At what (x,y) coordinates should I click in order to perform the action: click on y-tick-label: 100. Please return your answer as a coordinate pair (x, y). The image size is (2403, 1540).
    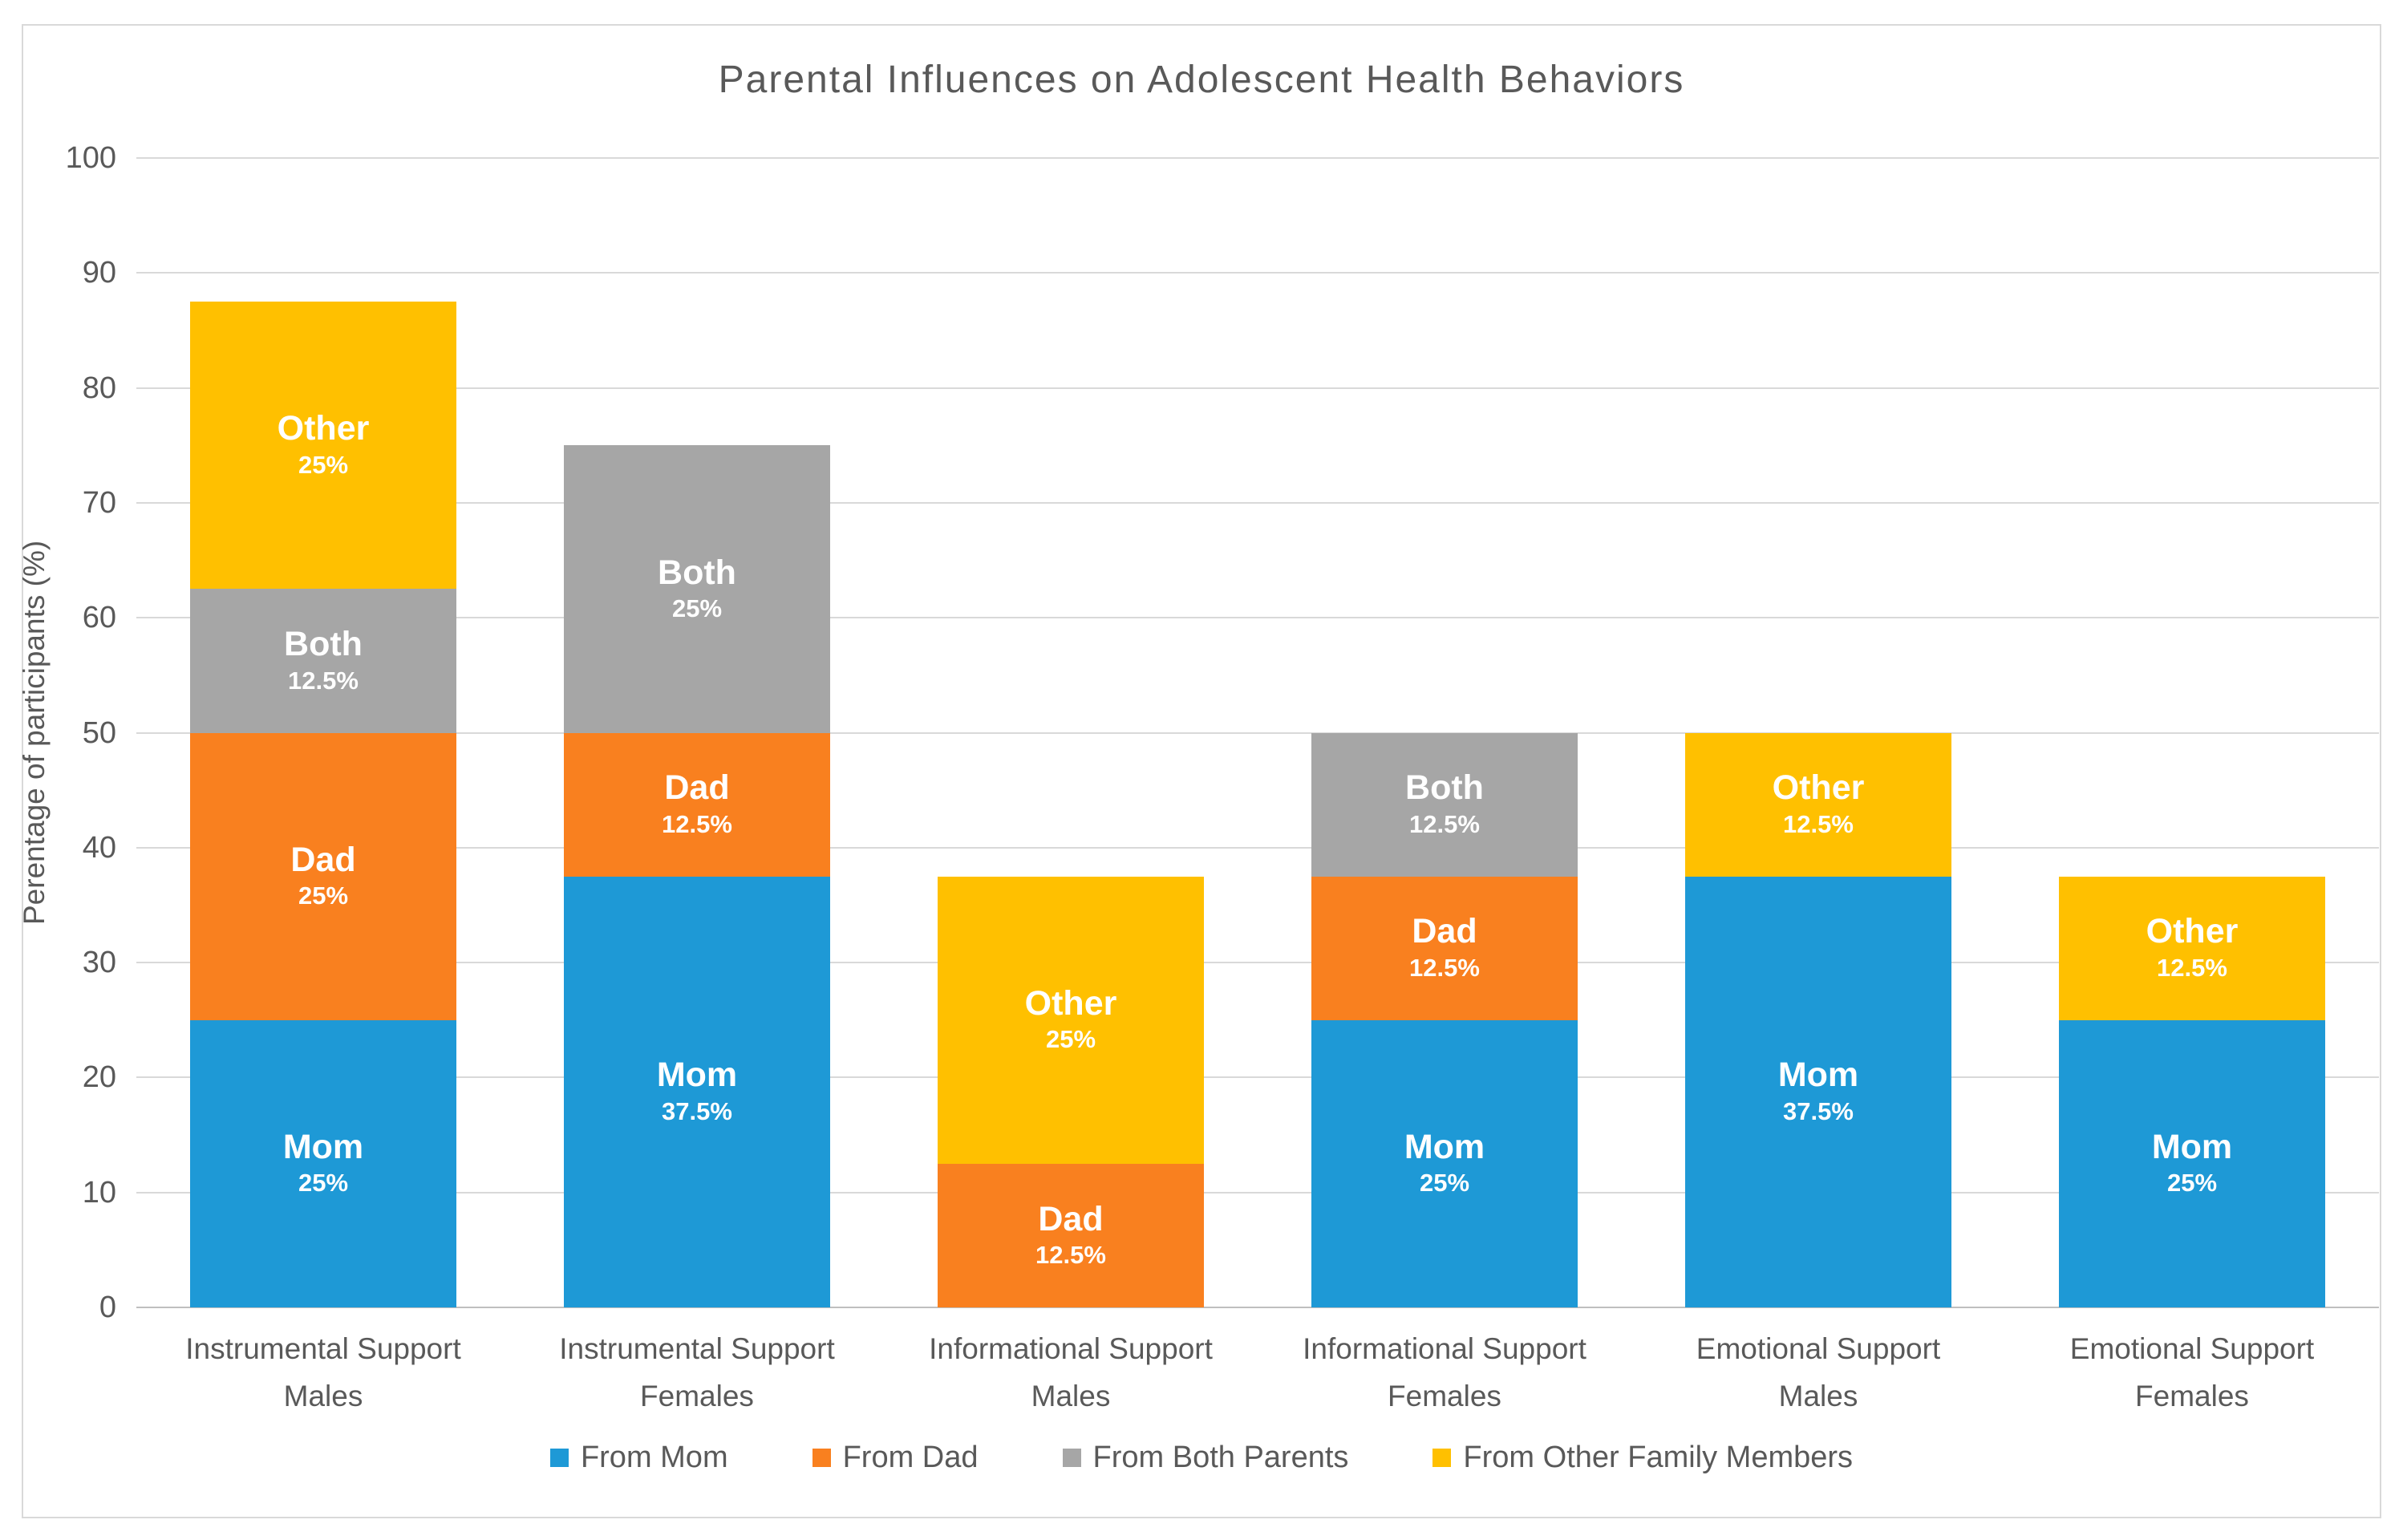
    Looking at the image, I should click on (90, 158).